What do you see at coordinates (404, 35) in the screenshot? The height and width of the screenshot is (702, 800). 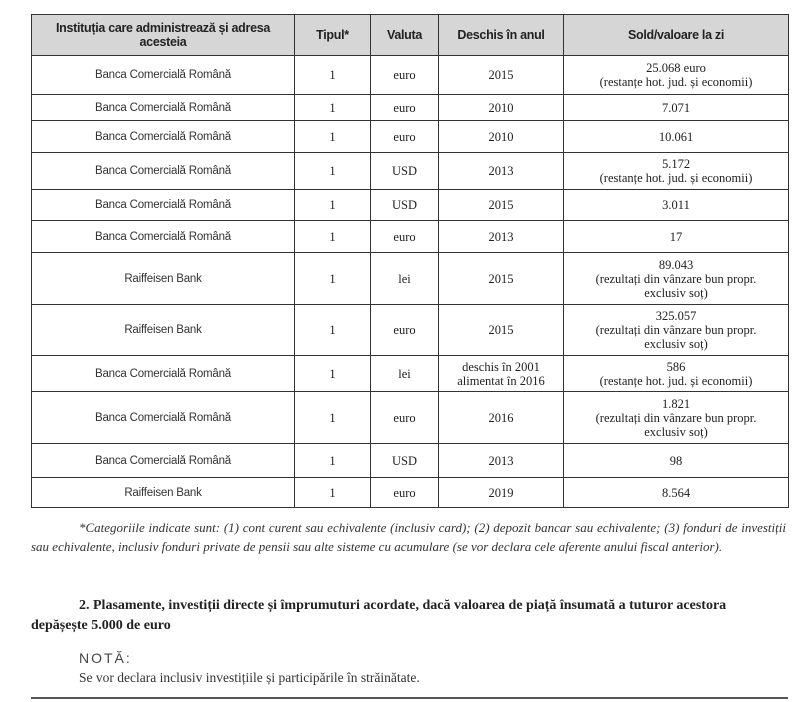 I see `header-currency: Valuta` at bounding box center [404, 35].